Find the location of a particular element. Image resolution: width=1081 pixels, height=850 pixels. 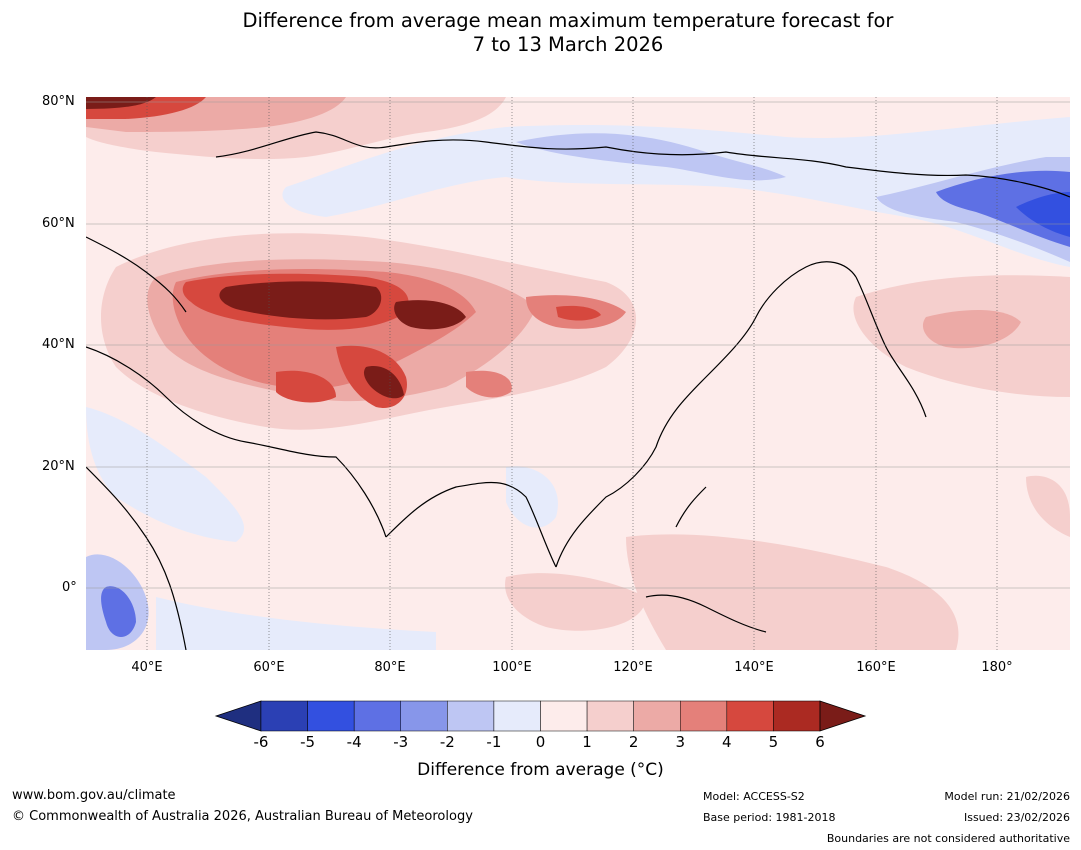

warm-region-tarim-core is located at coordinates (430, 315).